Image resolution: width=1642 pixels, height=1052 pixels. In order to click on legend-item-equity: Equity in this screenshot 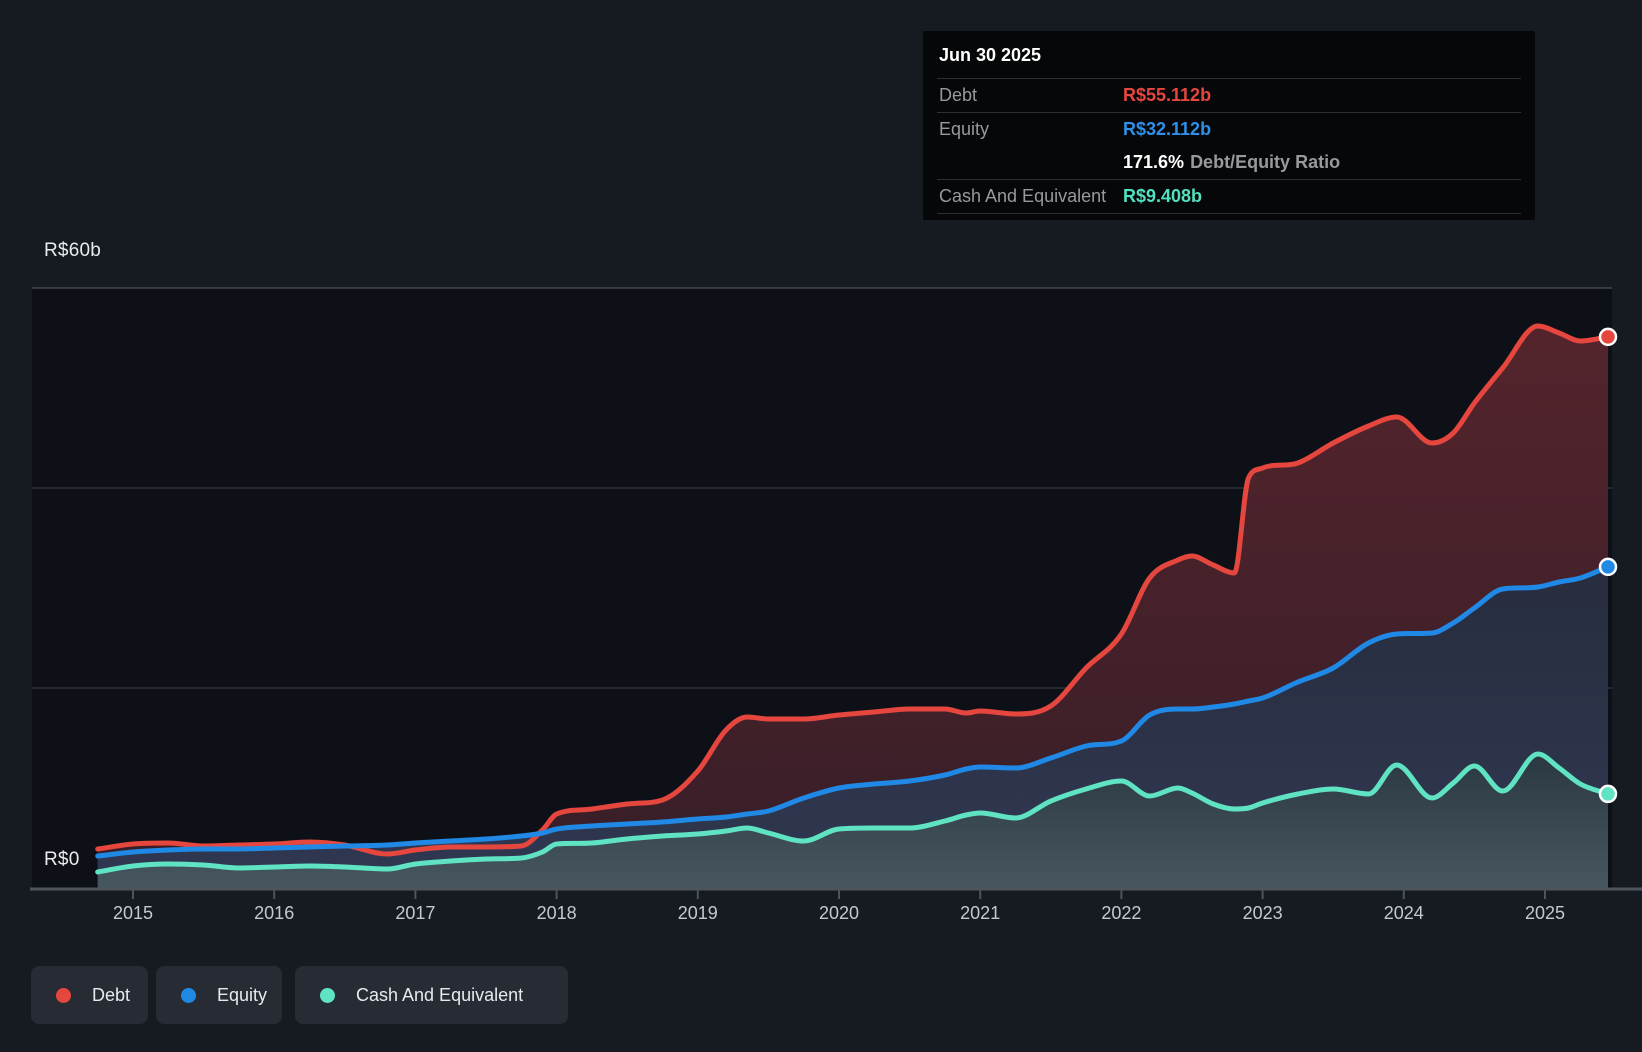, I will do `click(219, 995)`.